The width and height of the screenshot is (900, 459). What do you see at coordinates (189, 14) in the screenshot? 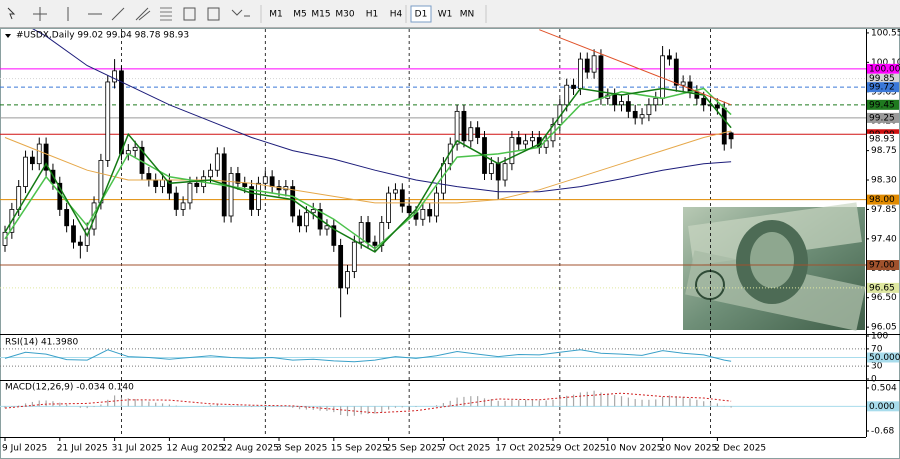
I see `text-tool` at bounding box center [189, 14].